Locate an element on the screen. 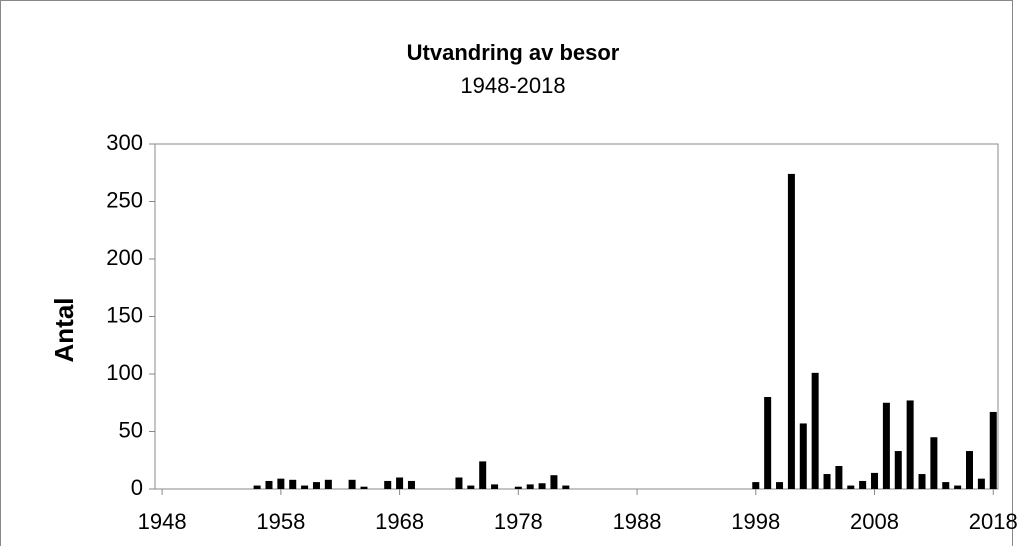 This screenshot has height=546, width=1028. x-tick-label: 1978 is located at coordinates (518, 521).